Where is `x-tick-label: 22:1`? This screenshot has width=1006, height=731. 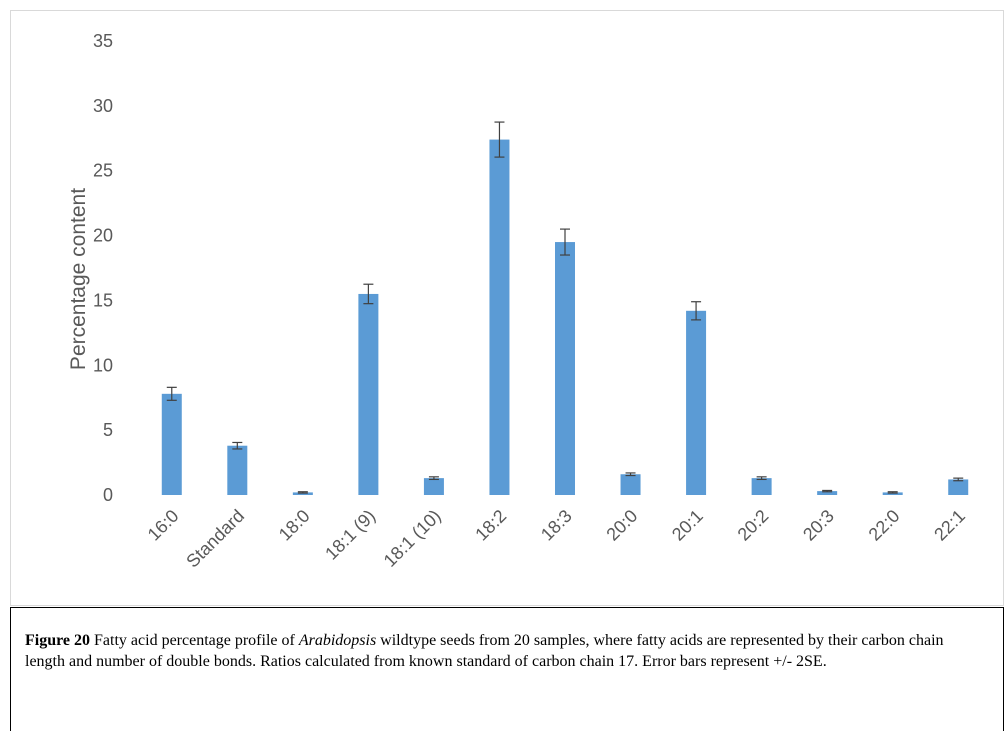
x-tick-label: 22:1 is located at coordinates (949, 525).